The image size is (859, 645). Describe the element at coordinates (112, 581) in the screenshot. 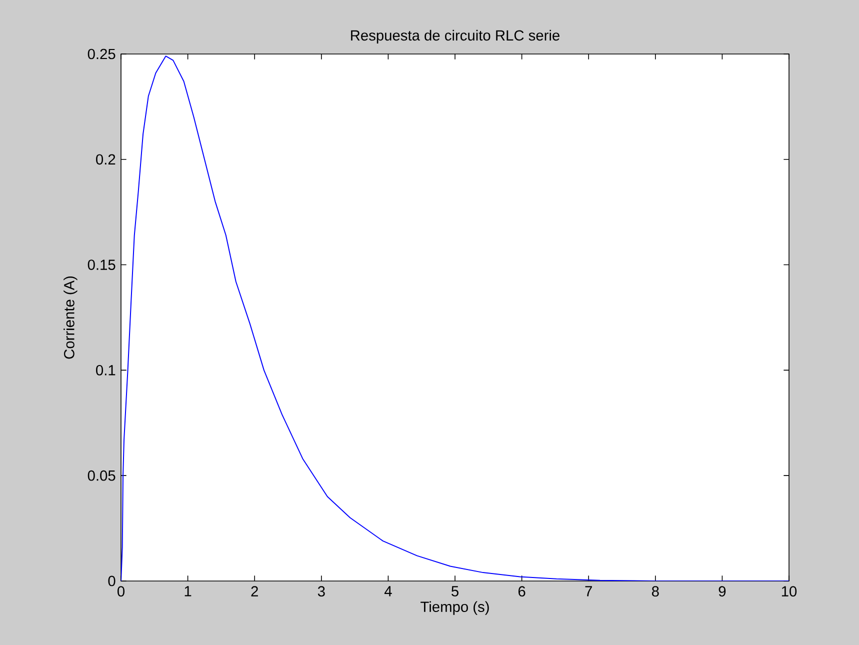

I see `y-tick-label: 0` at that location.